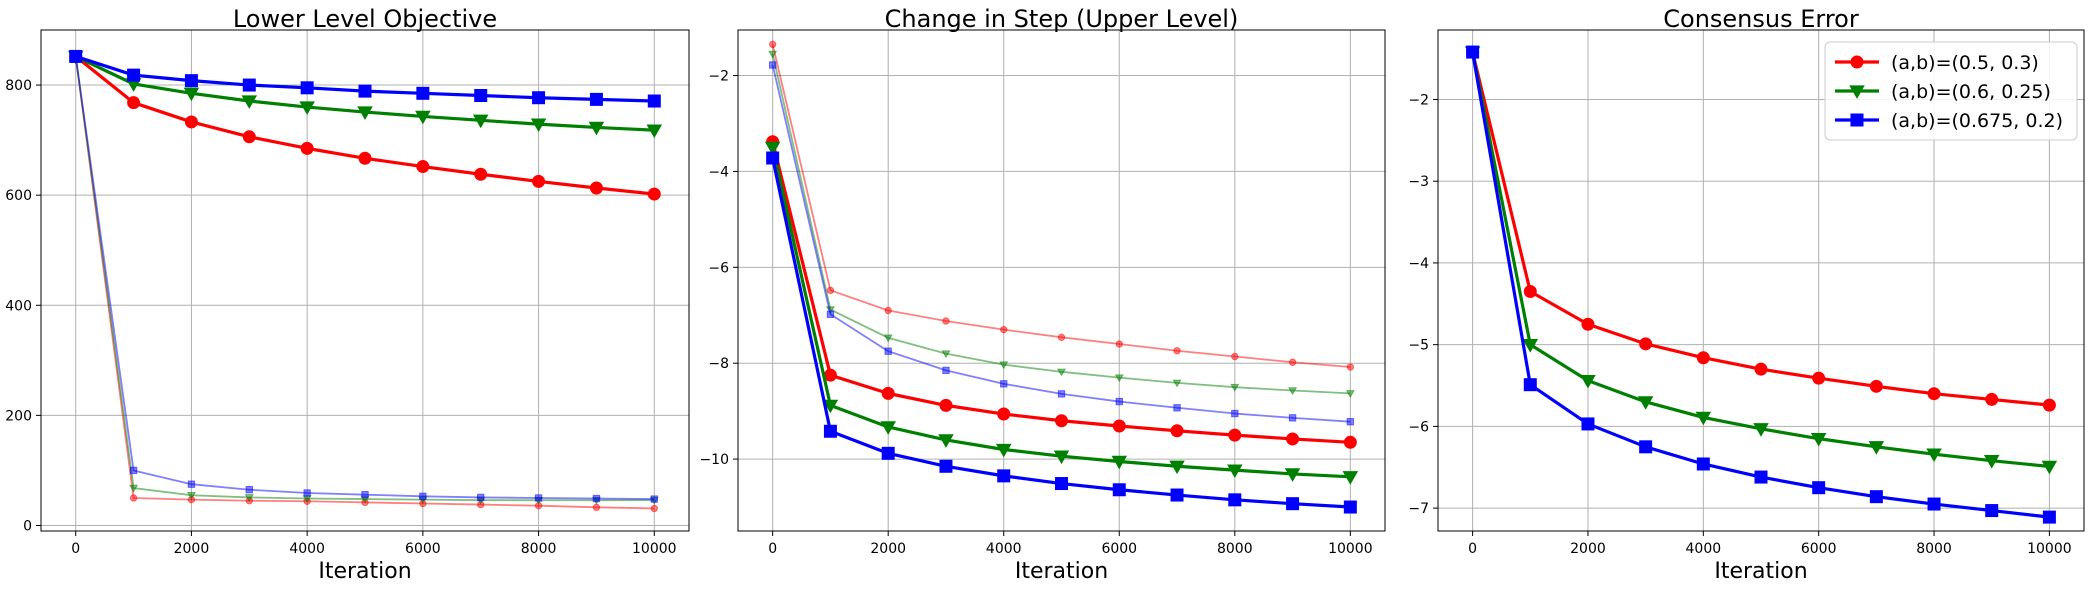 The height and width of the screenshot is (590, 2089). I want to click on y-tick-label: −2, so click(718, 77).